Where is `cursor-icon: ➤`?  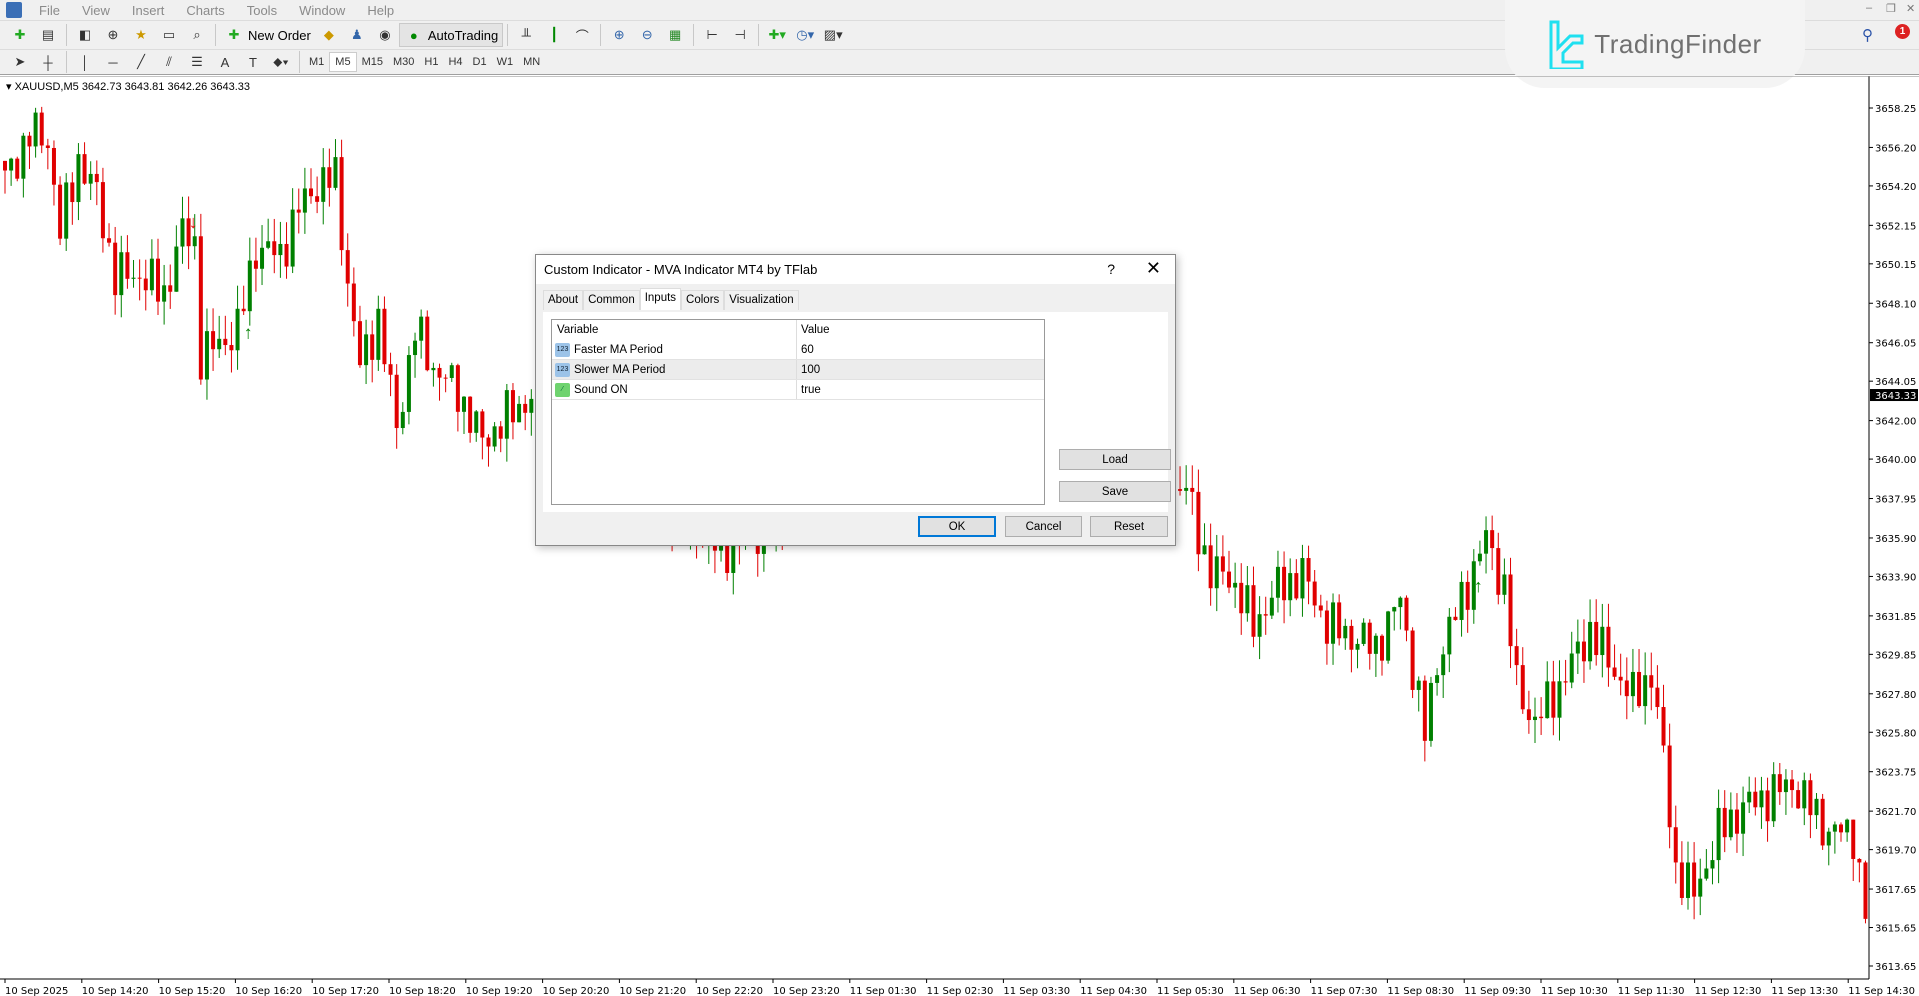
cursor-icon: ➤ is located at coordinates (20, 61).